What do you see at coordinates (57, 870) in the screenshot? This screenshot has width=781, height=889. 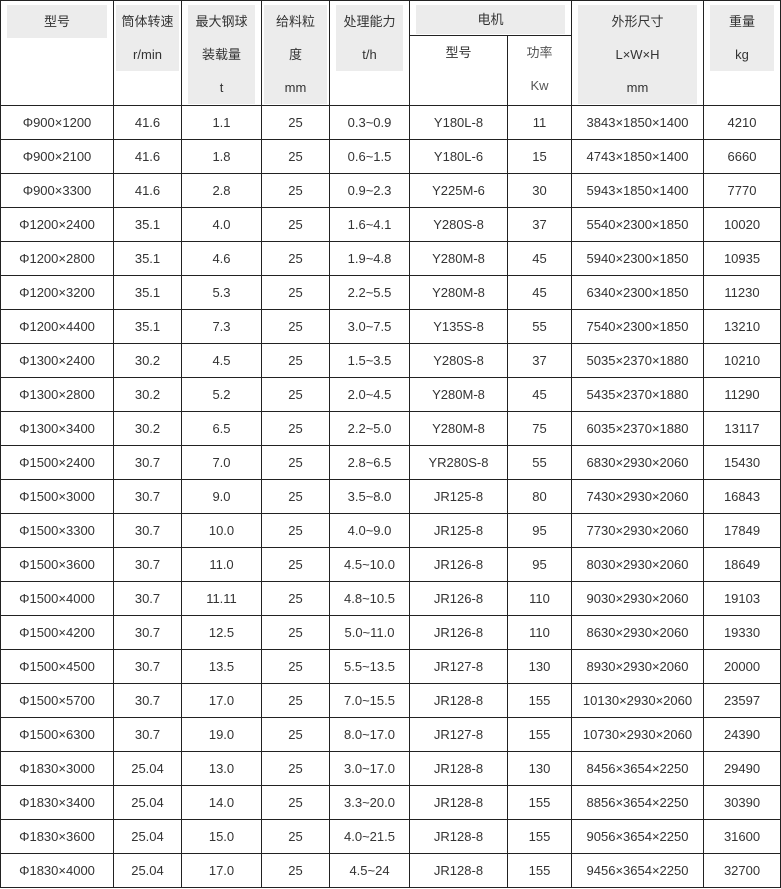 I see `cell-model: Φ1830×4000` at bounding box center [57, 870].